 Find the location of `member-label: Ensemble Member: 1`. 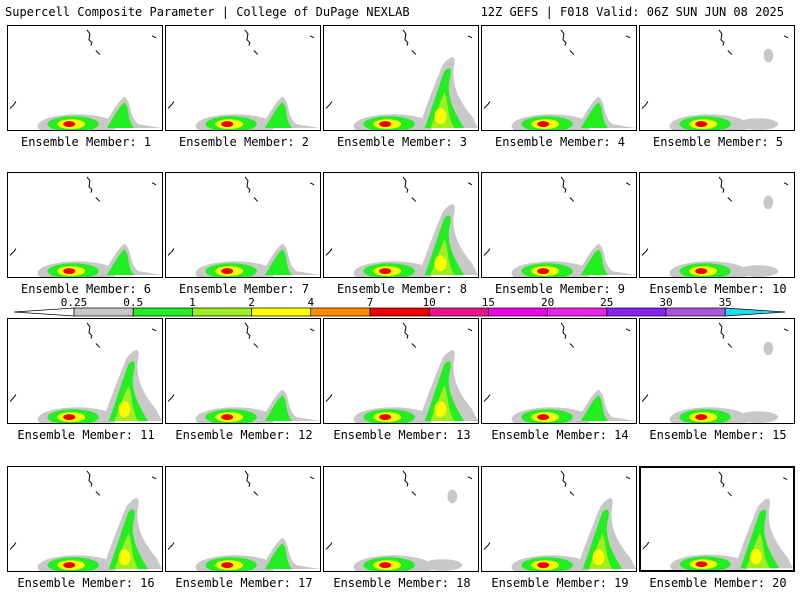

member-label: Ensemble Member: 1 is located at coordinates (86, 142).